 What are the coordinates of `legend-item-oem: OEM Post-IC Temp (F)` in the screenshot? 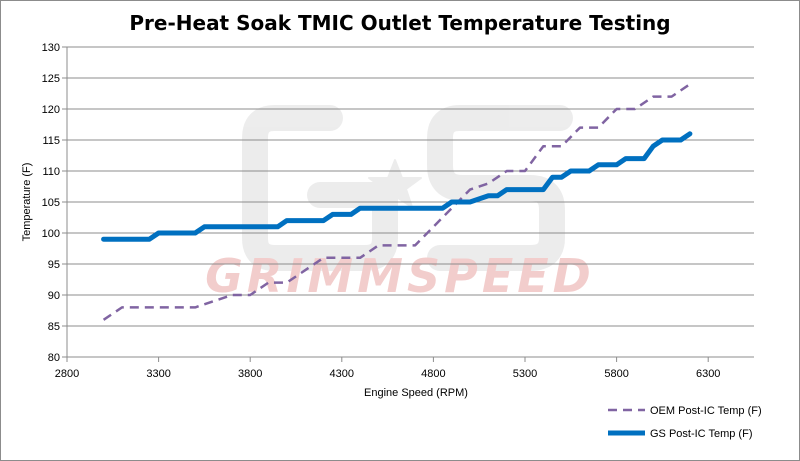 It's located at (685, 411).